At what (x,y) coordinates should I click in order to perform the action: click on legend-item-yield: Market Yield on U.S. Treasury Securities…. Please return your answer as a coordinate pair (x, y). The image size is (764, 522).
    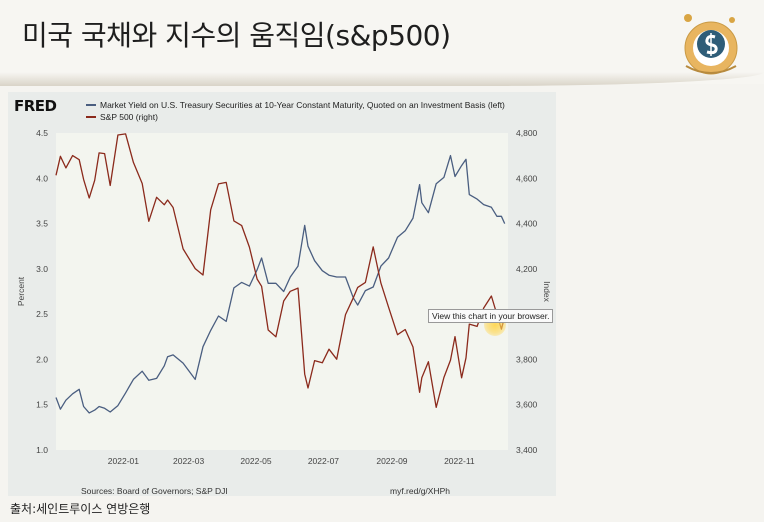
    Looking at the image, I should click on (295, 105).